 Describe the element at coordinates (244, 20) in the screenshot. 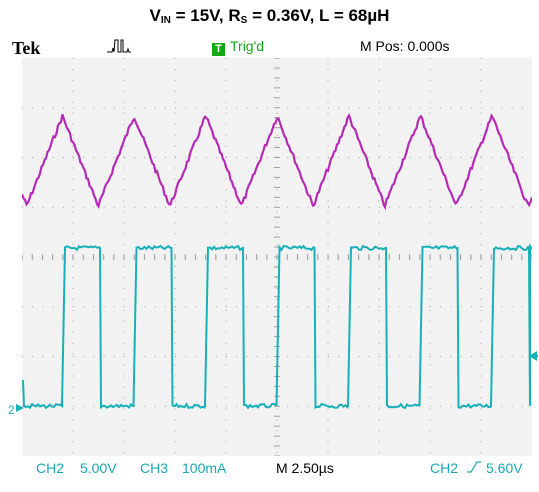

I see `title-rs-sub: S` at that location.